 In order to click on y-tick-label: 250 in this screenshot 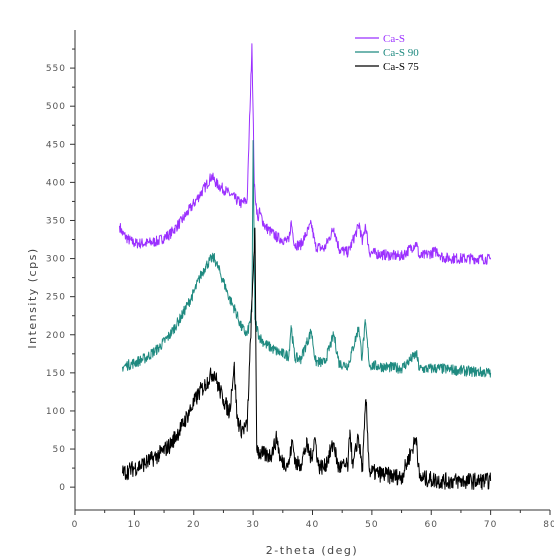, I will do `click(56, 298)`.